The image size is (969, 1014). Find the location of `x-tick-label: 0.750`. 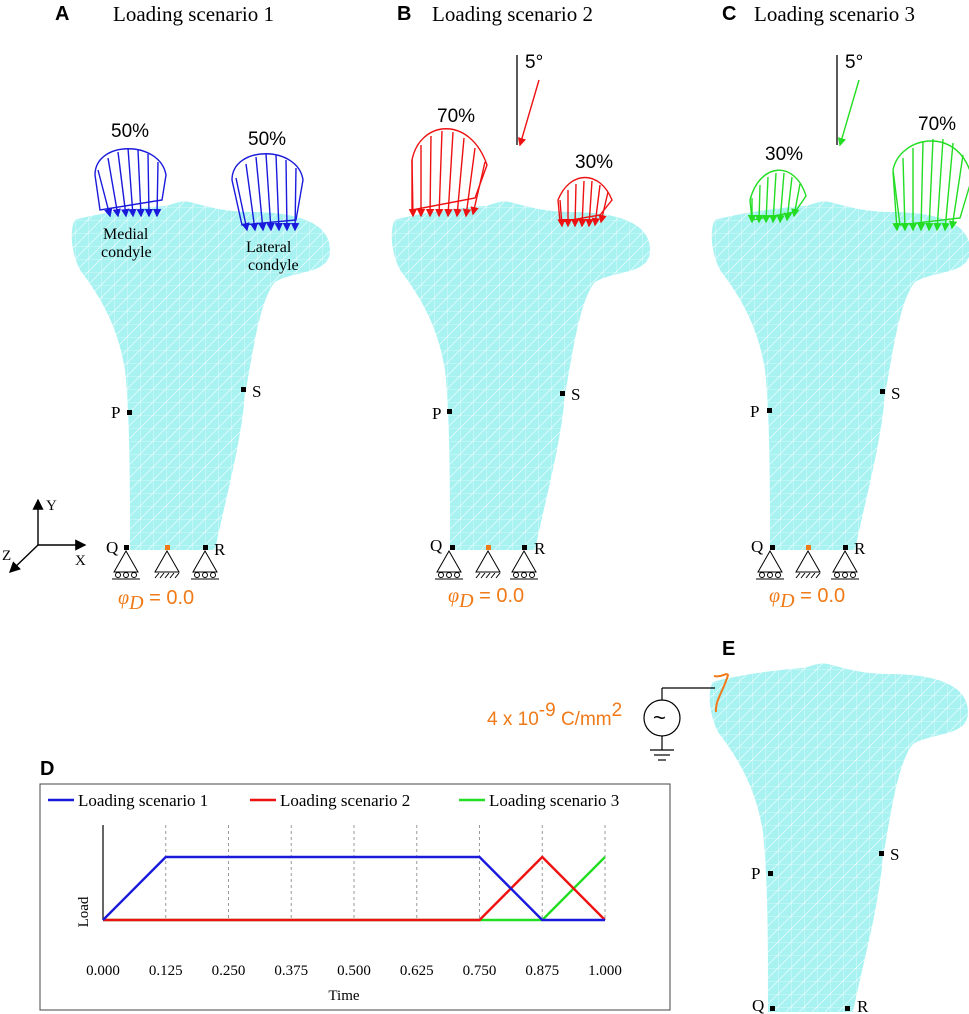

x-tick-label: 0.750 is located at coordinates (480, 971).